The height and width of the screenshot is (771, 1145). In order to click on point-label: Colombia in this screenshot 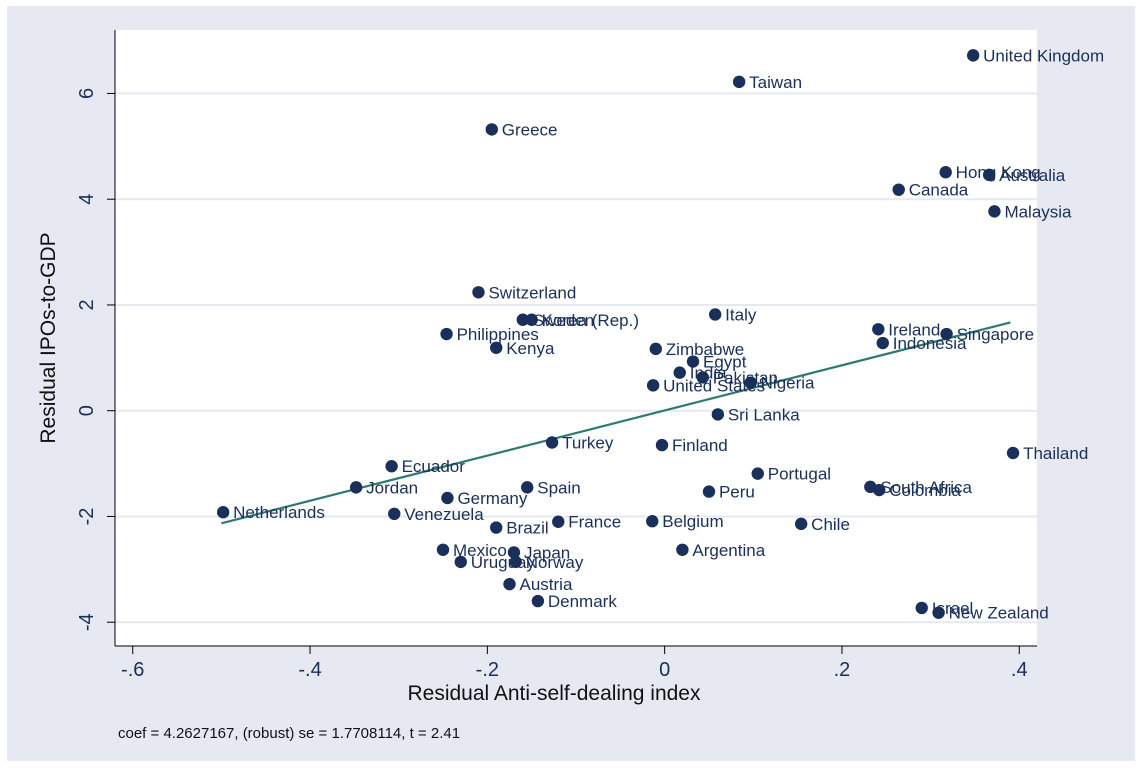, I will do `click(925, 490)`.